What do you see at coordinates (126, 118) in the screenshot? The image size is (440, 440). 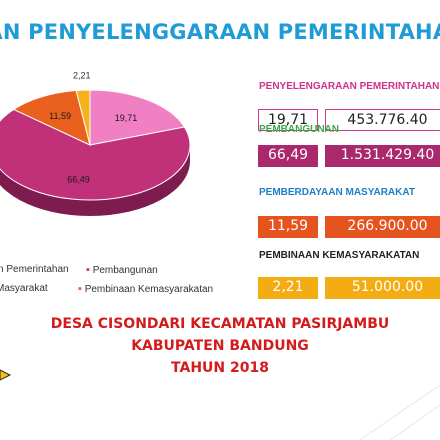 I see `pie-value-label-penyelenggaraan: 19,71` at bounding box center [126, 118].